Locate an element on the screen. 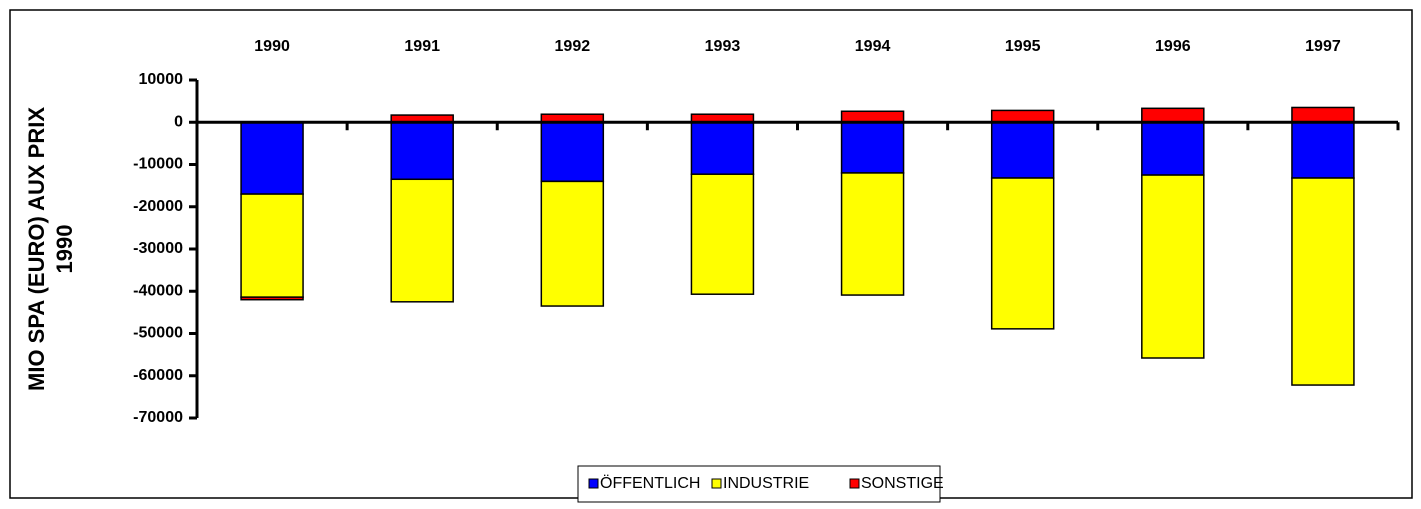 The width and height of the screenshot is (1421, 509). y-tick-label: -30000 is located at coordinates (158, 248).